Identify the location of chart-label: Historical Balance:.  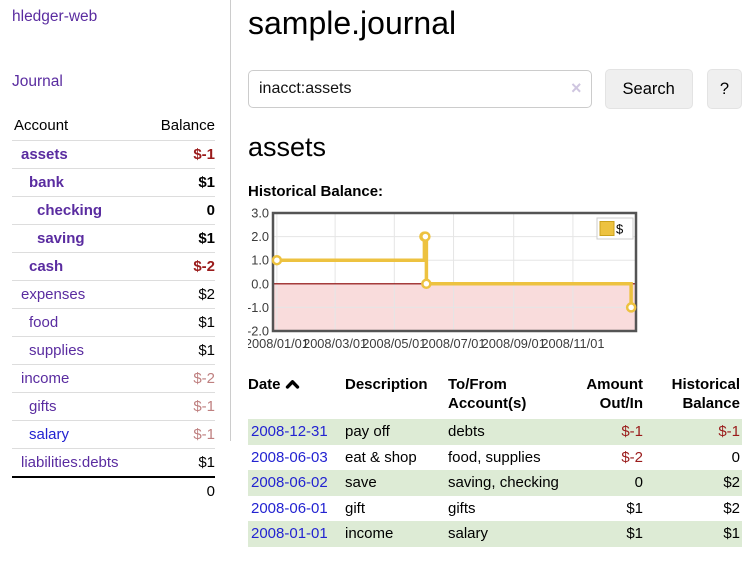
(316, 191).